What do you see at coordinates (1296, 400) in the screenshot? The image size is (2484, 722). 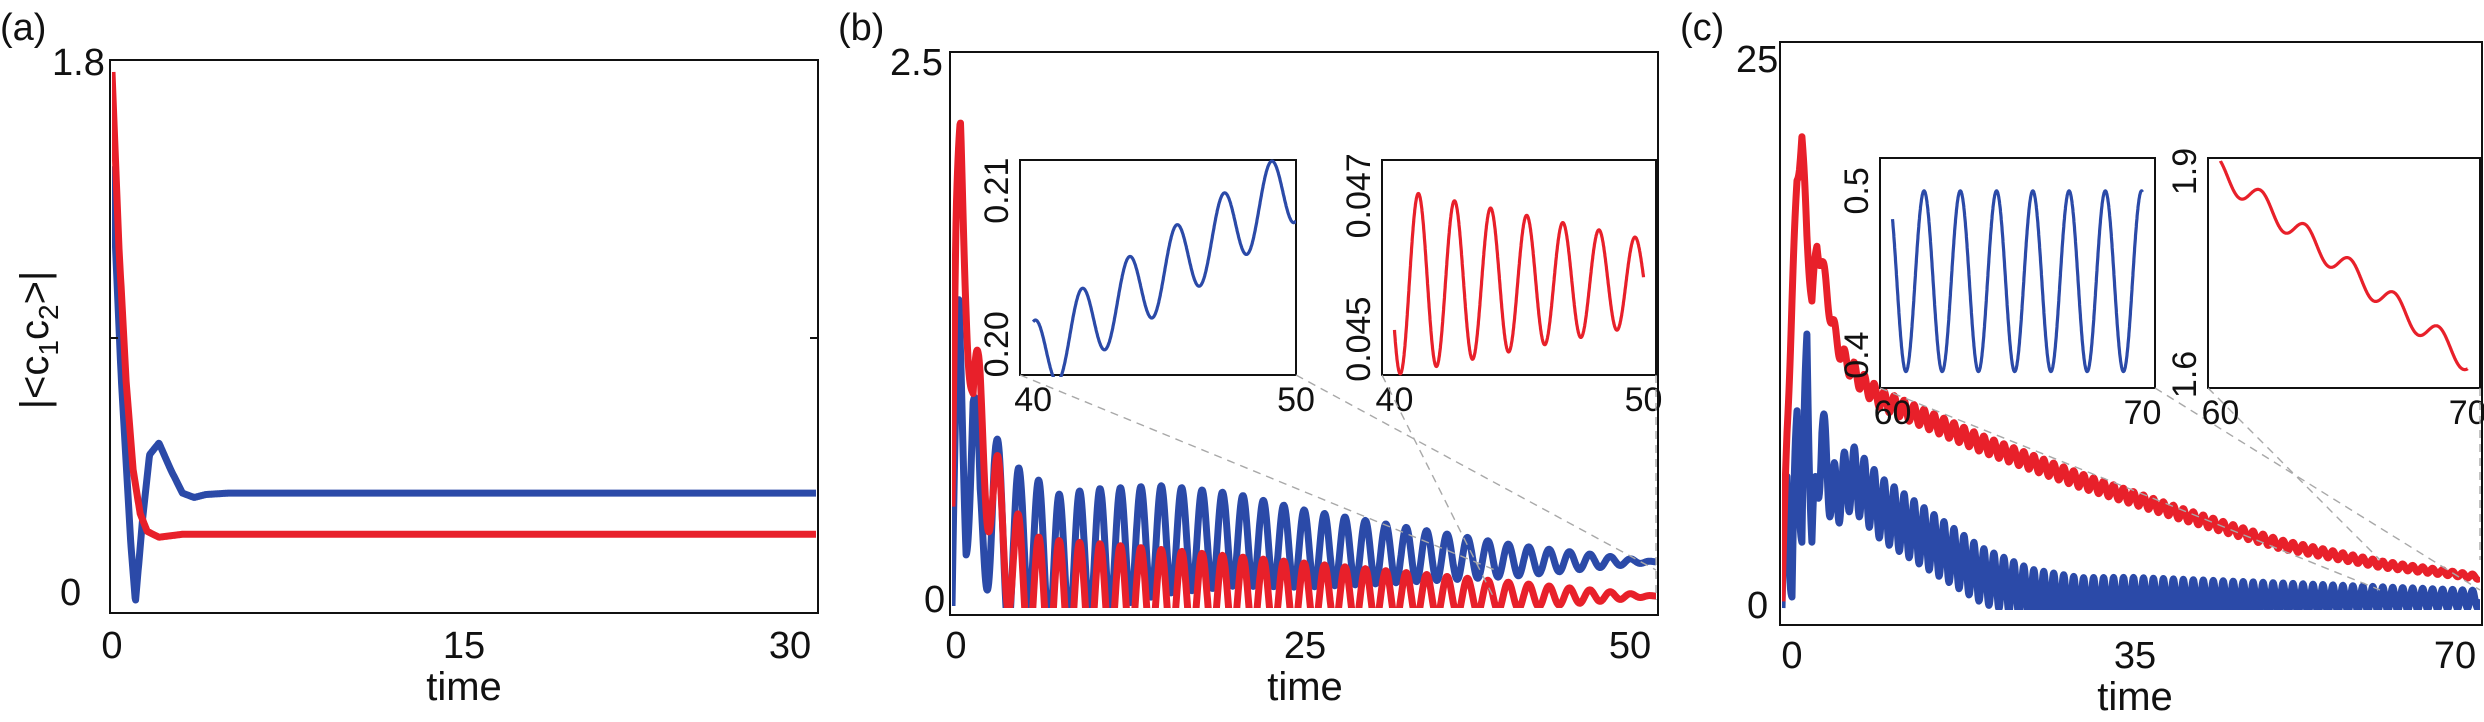 I see `panel-b-inset-blue-xtick-1: 50` at bounding box center [1296, 400].